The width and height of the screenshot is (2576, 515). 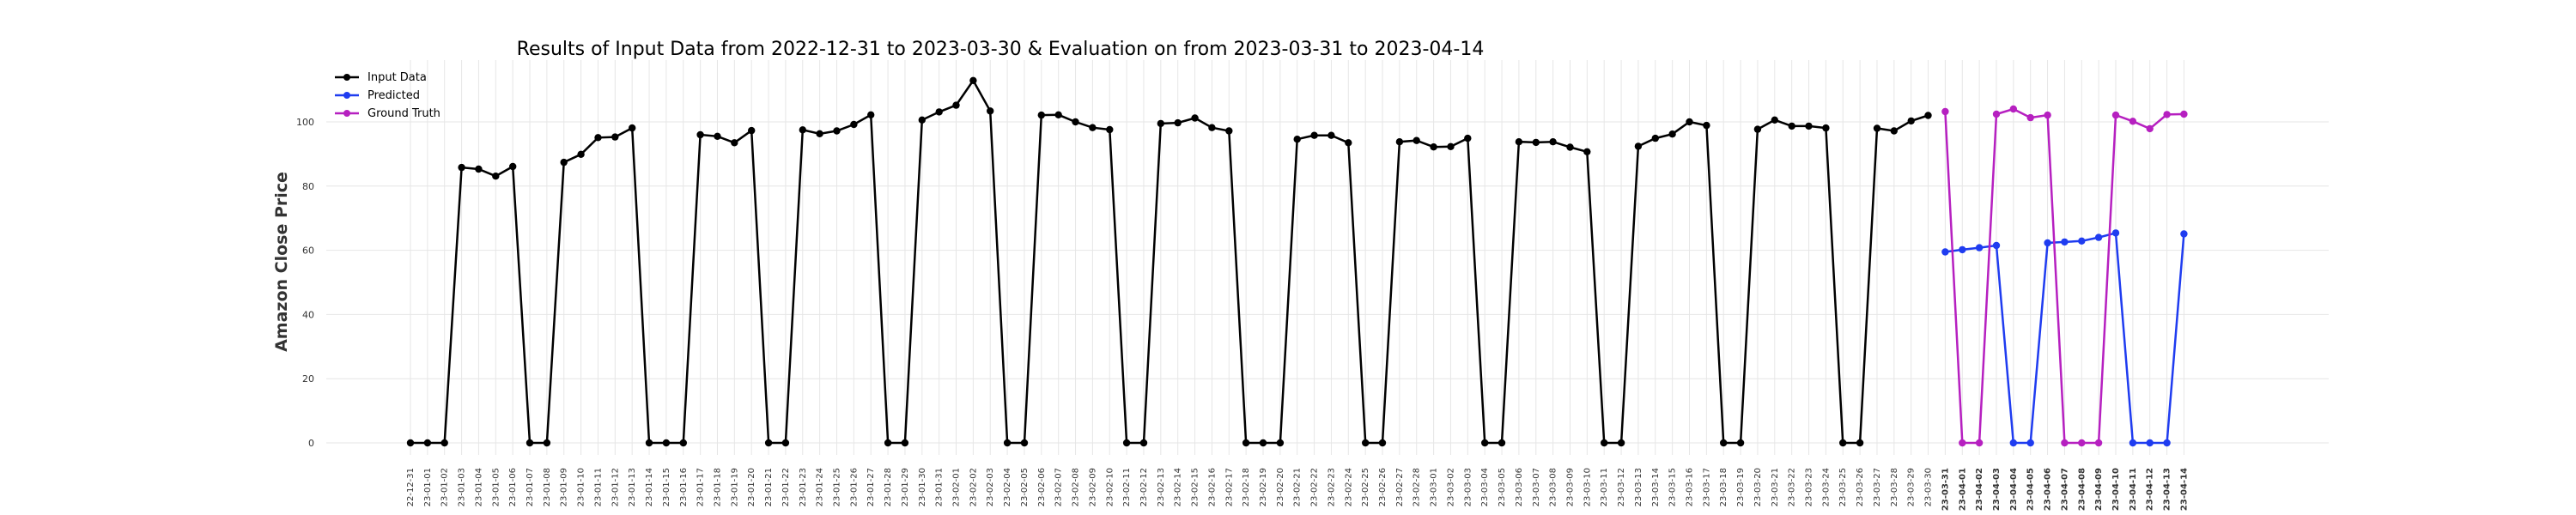 What do you see at coordinates (616, 487) in the screenshot?
I see `x-tick-label: 23-01-12` at bounding box center [616, 487].